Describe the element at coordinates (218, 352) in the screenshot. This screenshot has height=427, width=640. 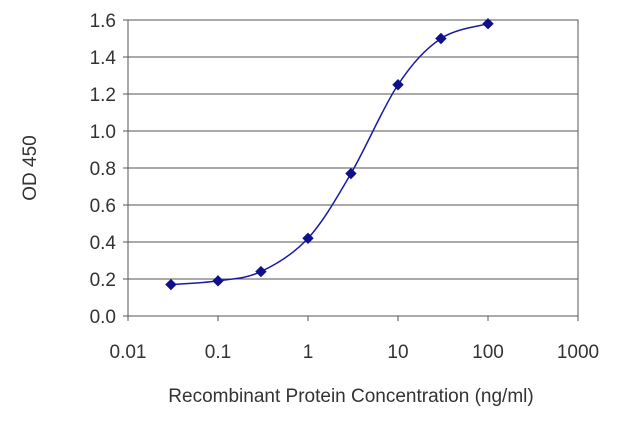
I see `x-tick-label: 0.1` at that location.